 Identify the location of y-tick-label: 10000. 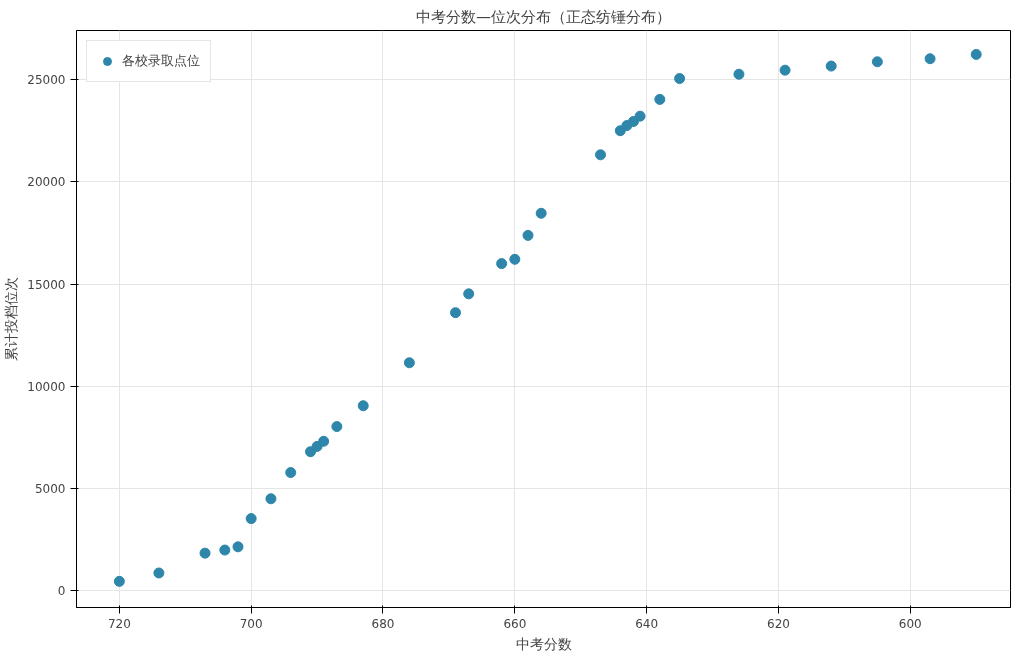
(46, 386).